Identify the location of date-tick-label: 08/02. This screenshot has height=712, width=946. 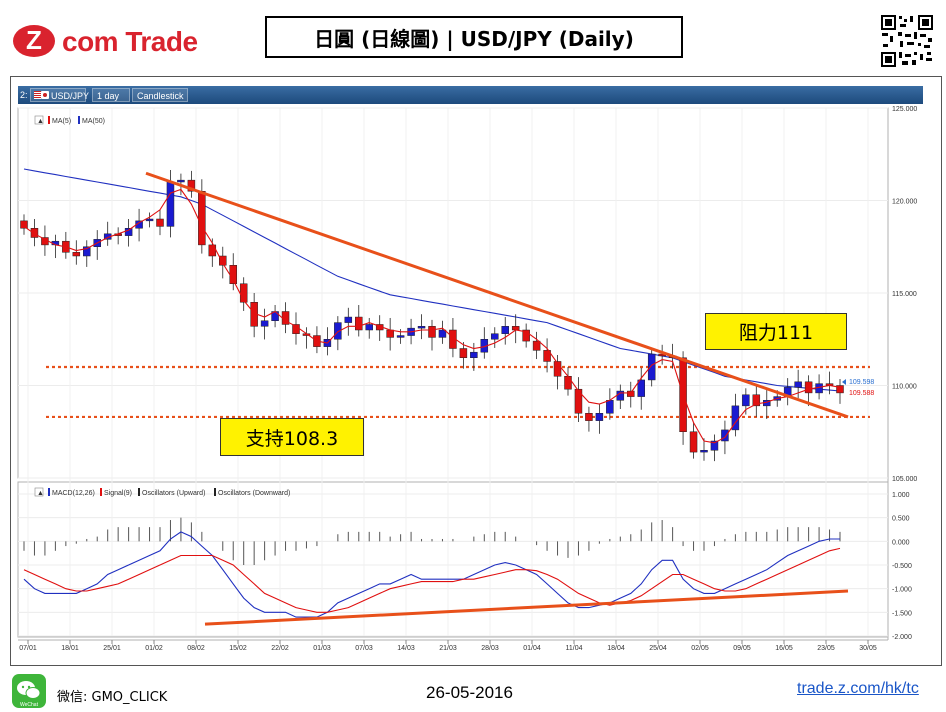
(196, 648).